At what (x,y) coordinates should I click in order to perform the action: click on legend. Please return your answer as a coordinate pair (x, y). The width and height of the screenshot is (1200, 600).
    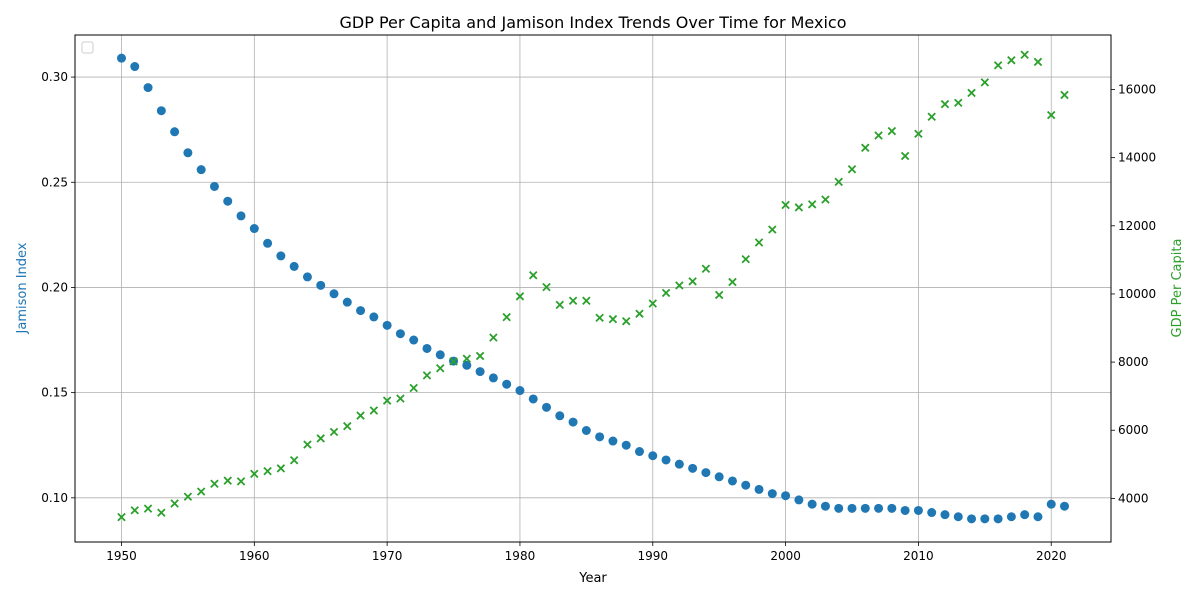
    Looking at the image, I should click on (87, 47).